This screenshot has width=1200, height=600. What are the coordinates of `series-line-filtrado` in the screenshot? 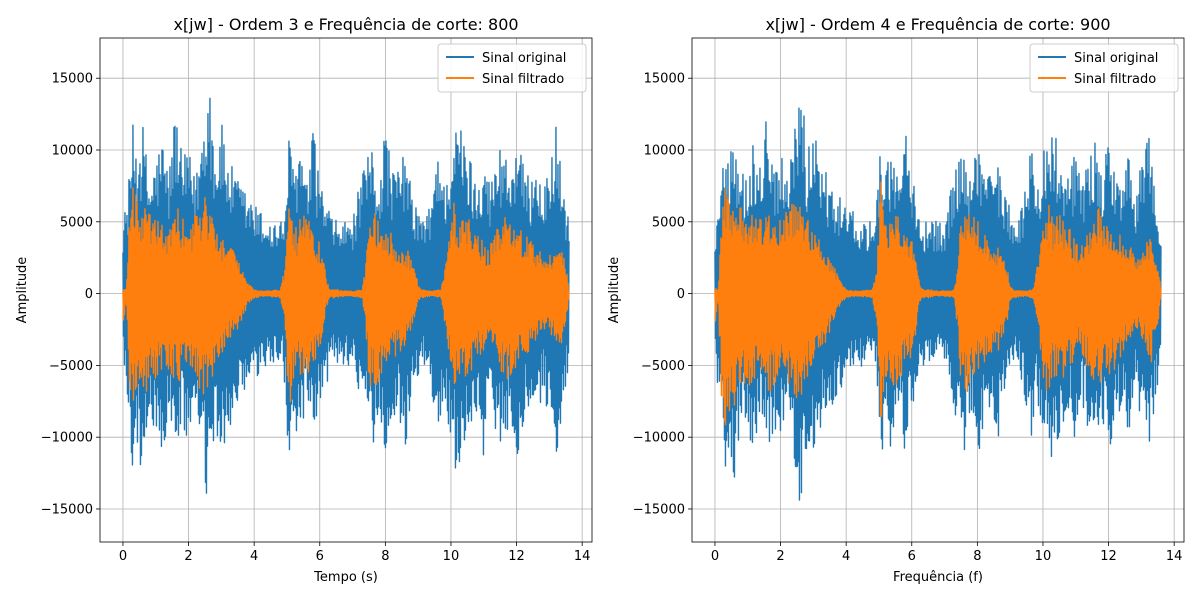 It's located at (346, 295).